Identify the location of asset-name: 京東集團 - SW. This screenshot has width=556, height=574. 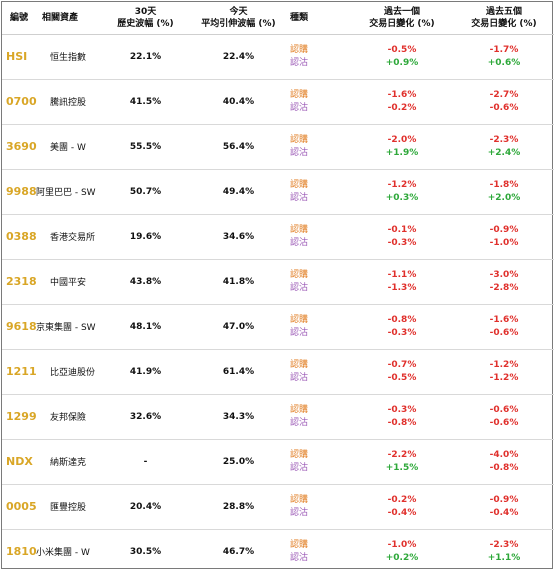
(66, 328).